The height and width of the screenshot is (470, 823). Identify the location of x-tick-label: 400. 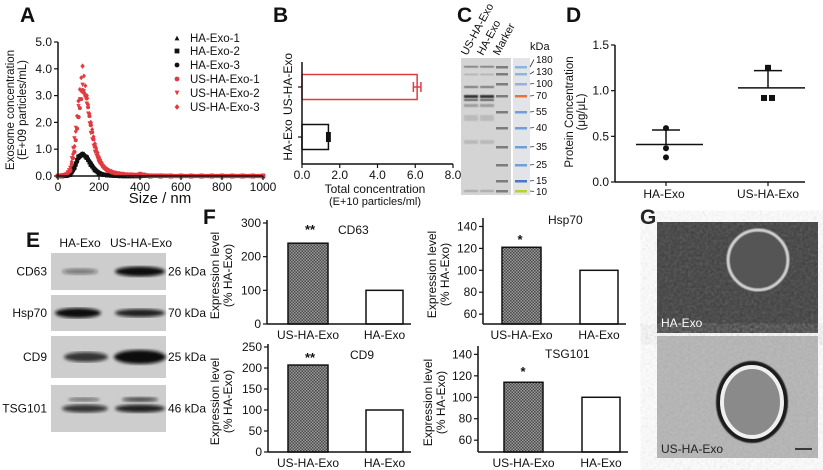
(140, 187).